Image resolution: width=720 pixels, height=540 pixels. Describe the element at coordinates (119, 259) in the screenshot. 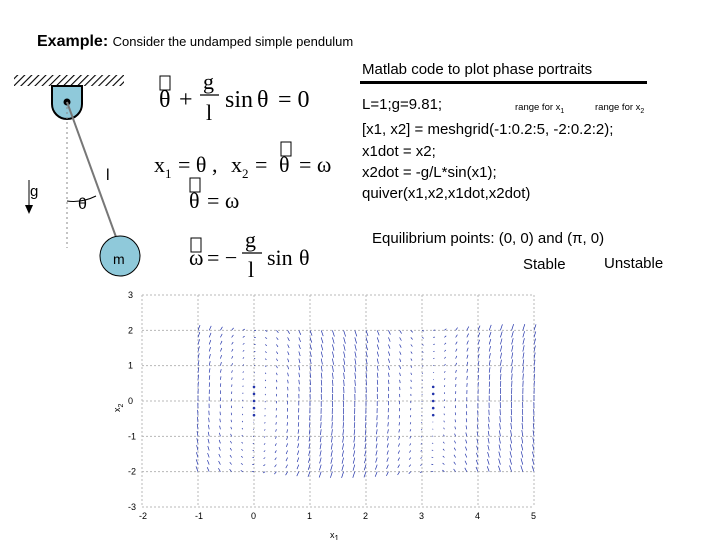

I see `m-label: m` at that location.